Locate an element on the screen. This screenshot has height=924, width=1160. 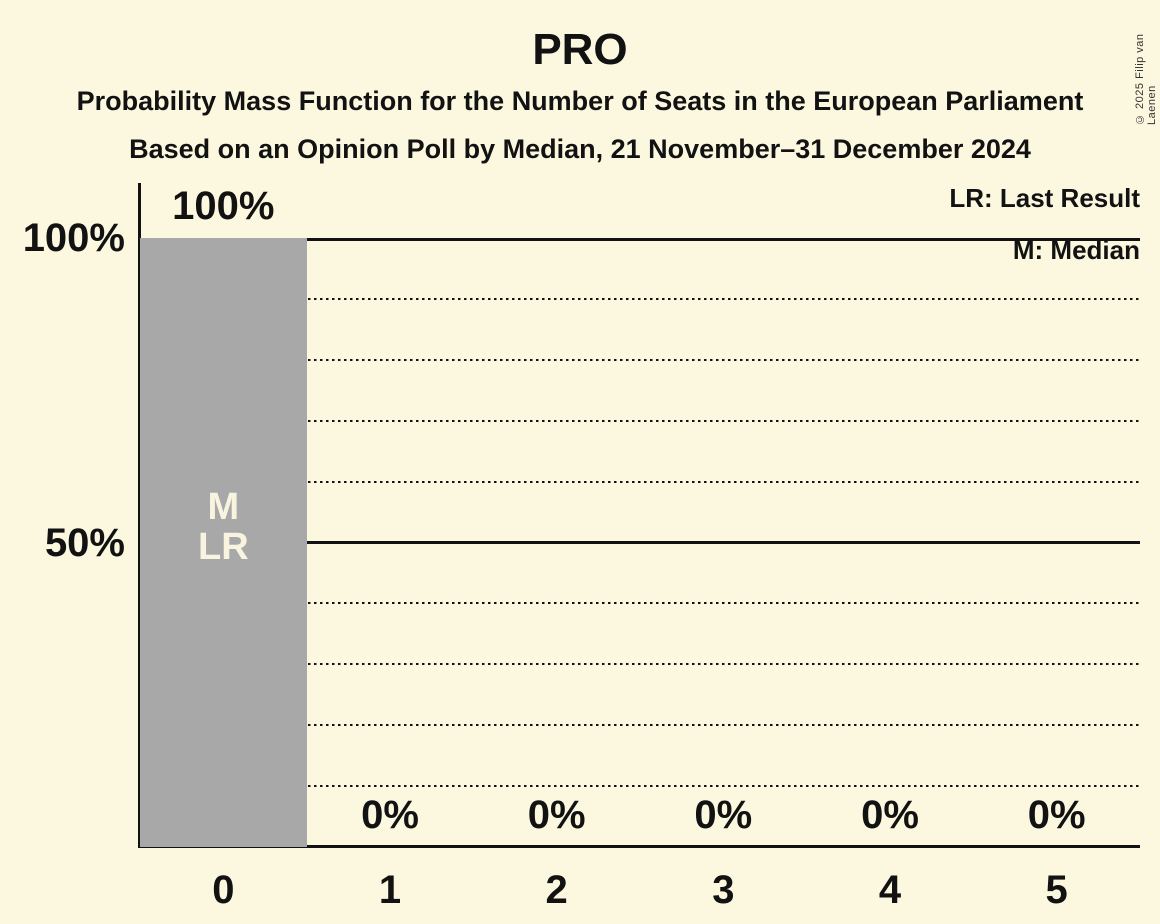
gridline-30pct is located at coordinates (640, 664).